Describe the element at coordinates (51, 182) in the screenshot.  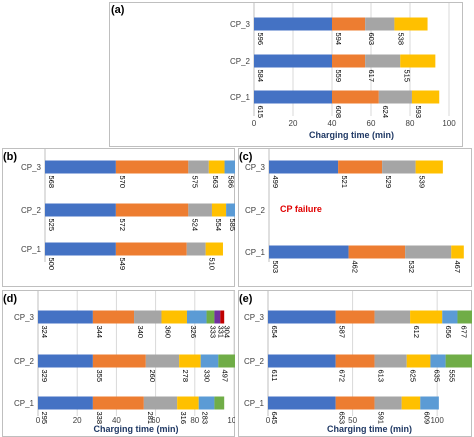
I see `segment-data-label: 568` at that location.